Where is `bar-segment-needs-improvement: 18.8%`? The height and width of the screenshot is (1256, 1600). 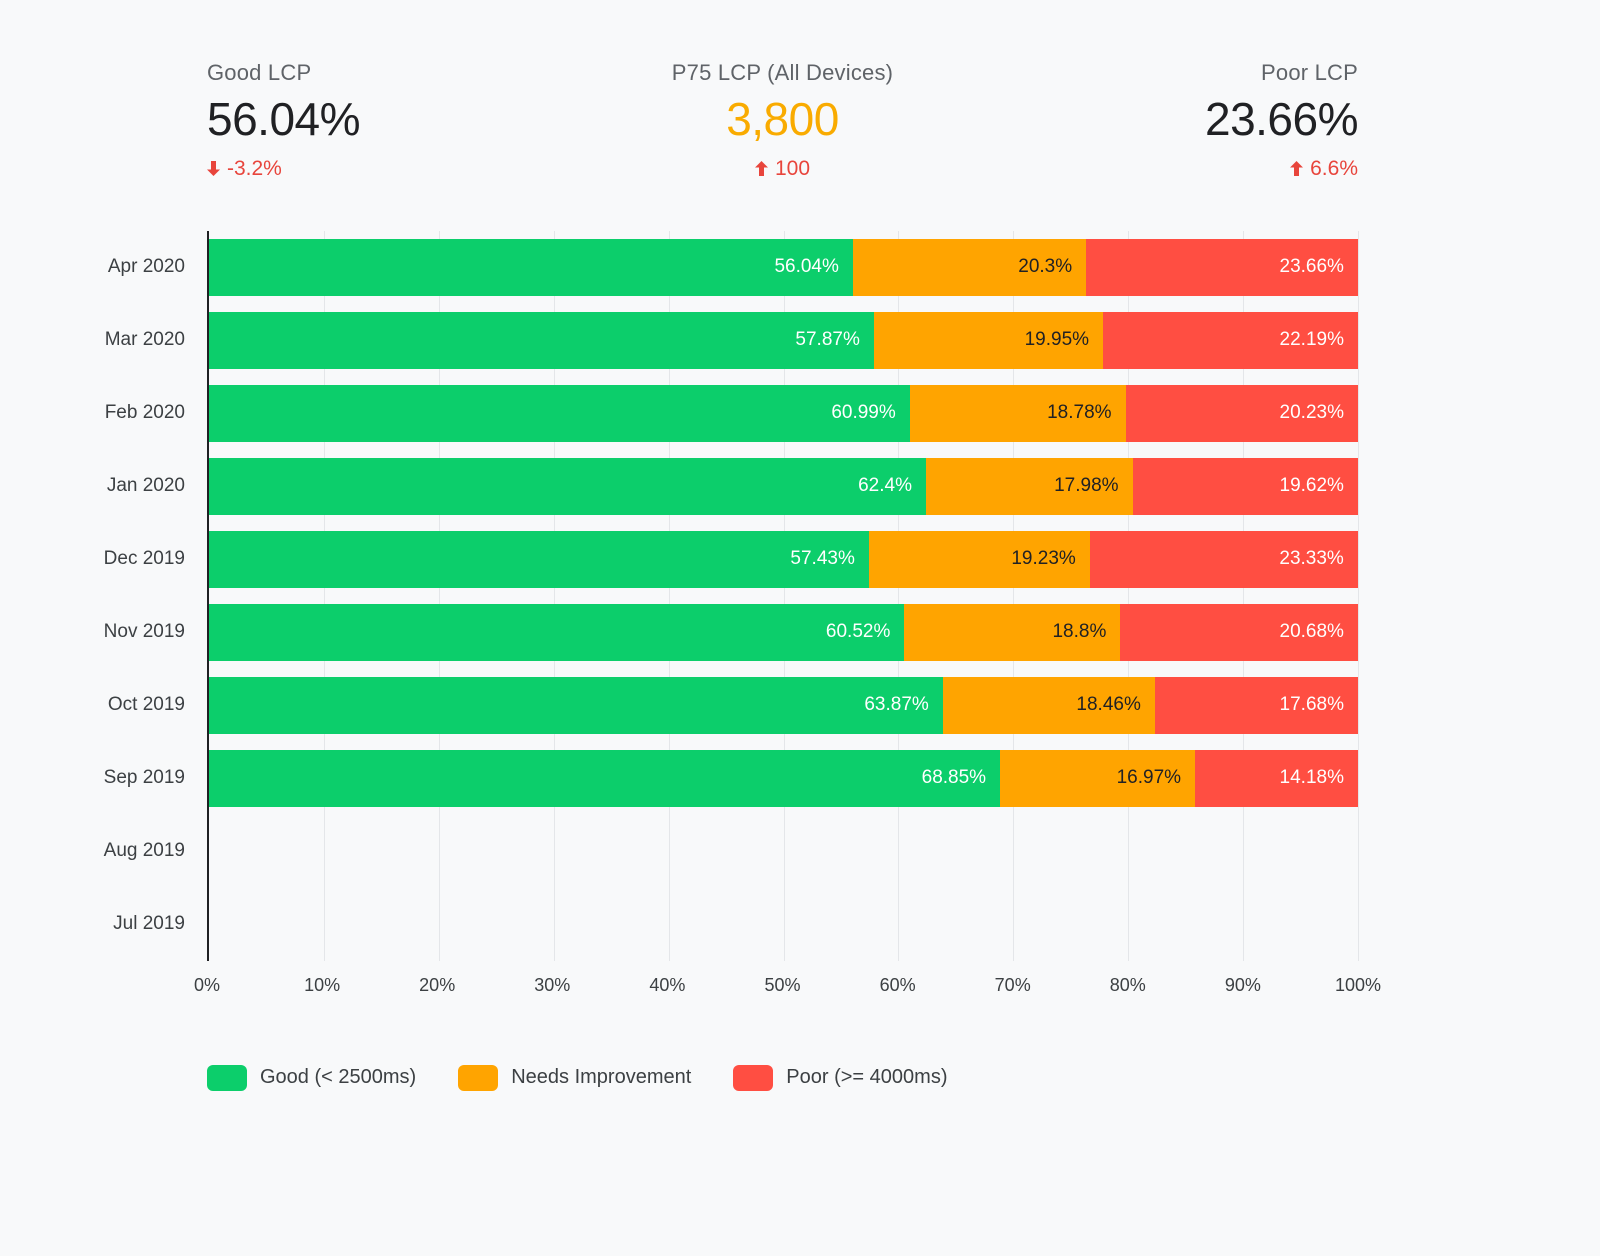
bar-segment-needs-improvement: 18.8% is located at coordinates (1012, 632).